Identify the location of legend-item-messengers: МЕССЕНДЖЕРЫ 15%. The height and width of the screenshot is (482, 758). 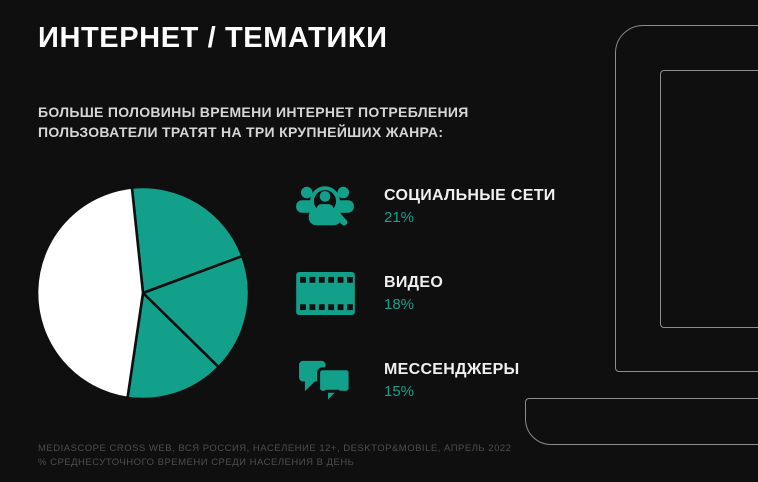
(424, 380).